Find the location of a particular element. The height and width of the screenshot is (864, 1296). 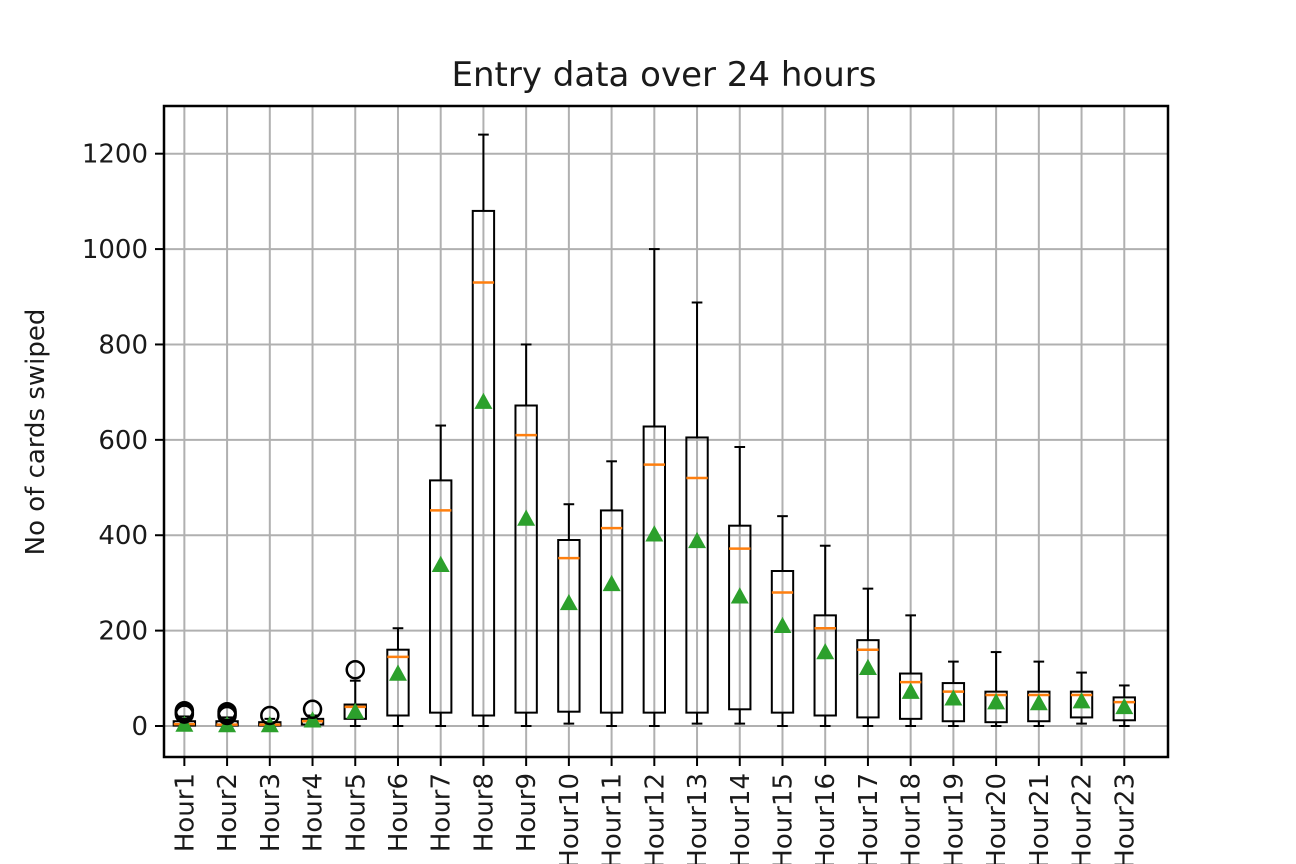

y-tick-label: 0 is located at coordinates (139, 727).